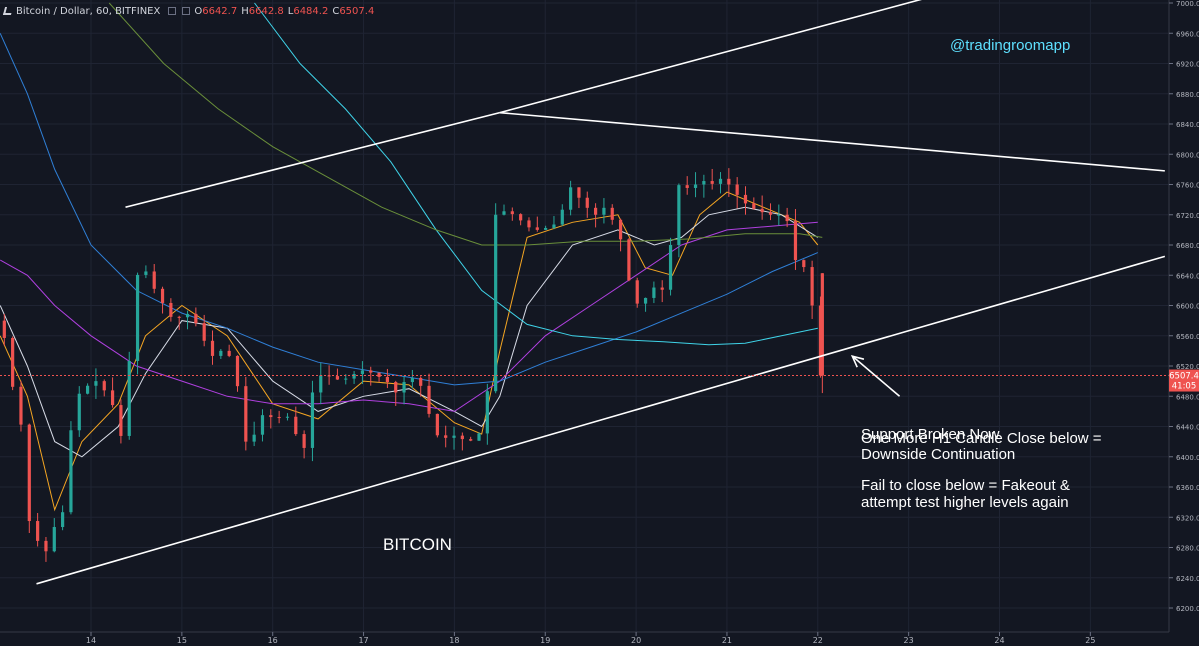 This screenshot has height=646, width=1199. What do you see at coordinates (1187, 428) in the screenshot?
I see `y-tick-label: 6440.0` at bounding box center [1187, 428].